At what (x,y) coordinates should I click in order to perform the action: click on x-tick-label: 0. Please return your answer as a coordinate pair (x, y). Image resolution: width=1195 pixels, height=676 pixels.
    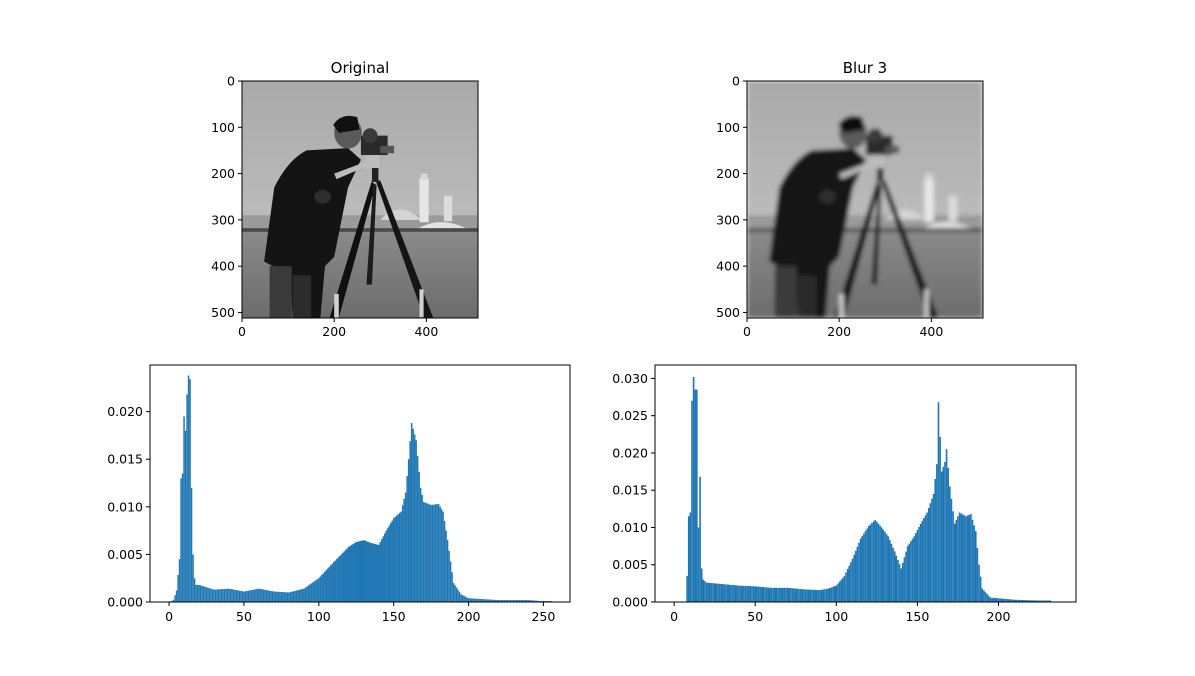
    Looking at the image, I should click on (674, 616).